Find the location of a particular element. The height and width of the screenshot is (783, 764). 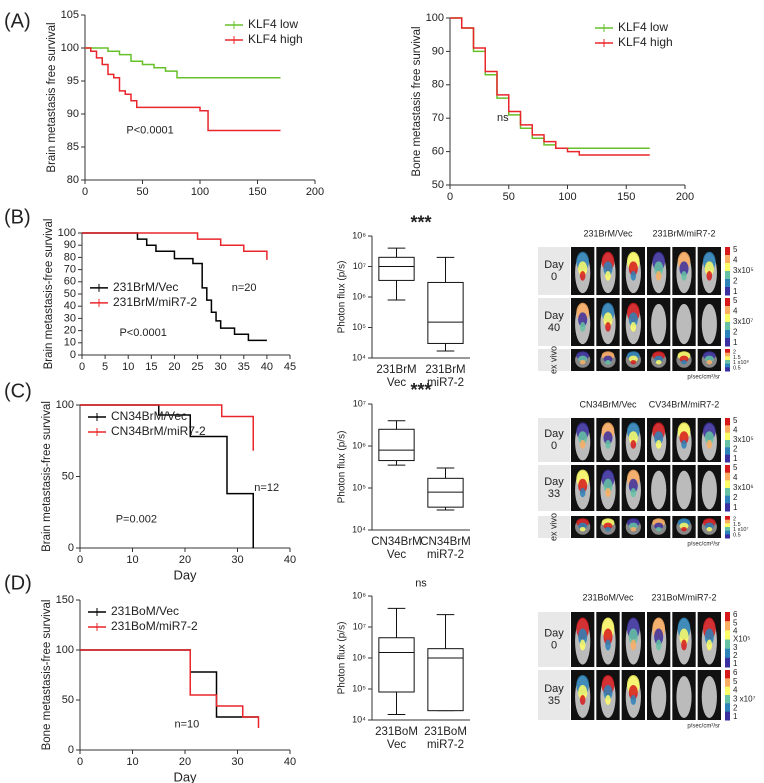

x-tick-label: 100 is located at coordinates (567, 197).